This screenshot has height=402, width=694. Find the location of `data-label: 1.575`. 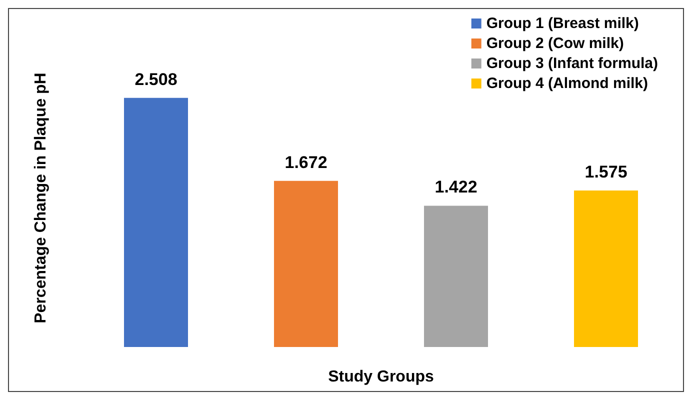

data-label: 1.575 is located at coordinates (606, 172).